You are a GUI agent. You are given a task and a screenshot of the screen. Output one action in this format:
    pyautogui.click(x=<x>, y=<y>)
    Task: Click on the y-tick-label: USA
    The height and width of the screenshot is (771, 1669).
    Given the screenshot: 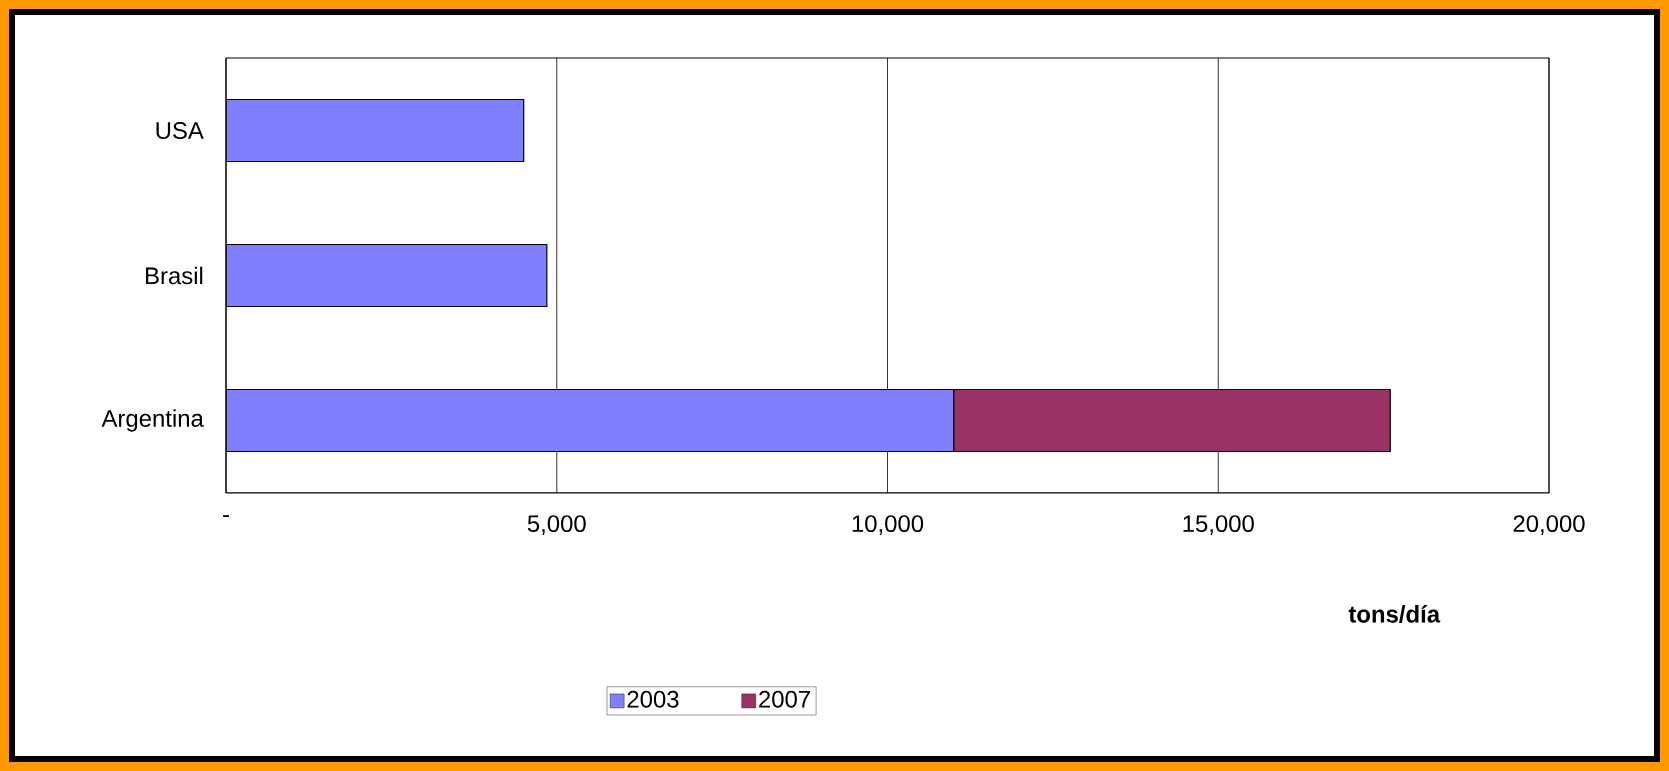 What is the action you would take?
    pyautogui.click(x=180, y=130)
    